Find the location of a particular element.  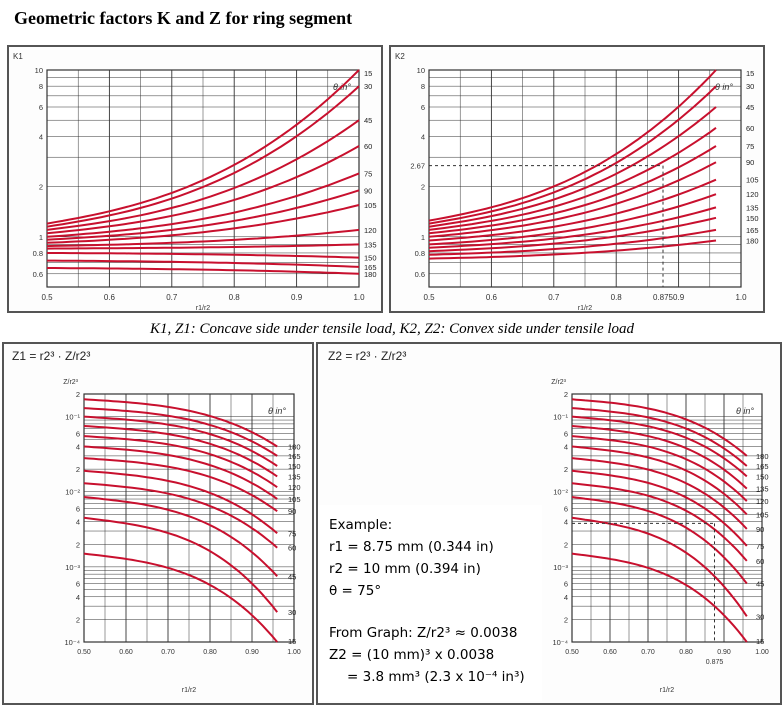

corner-label: K1 is located at coordinates (18, 56).